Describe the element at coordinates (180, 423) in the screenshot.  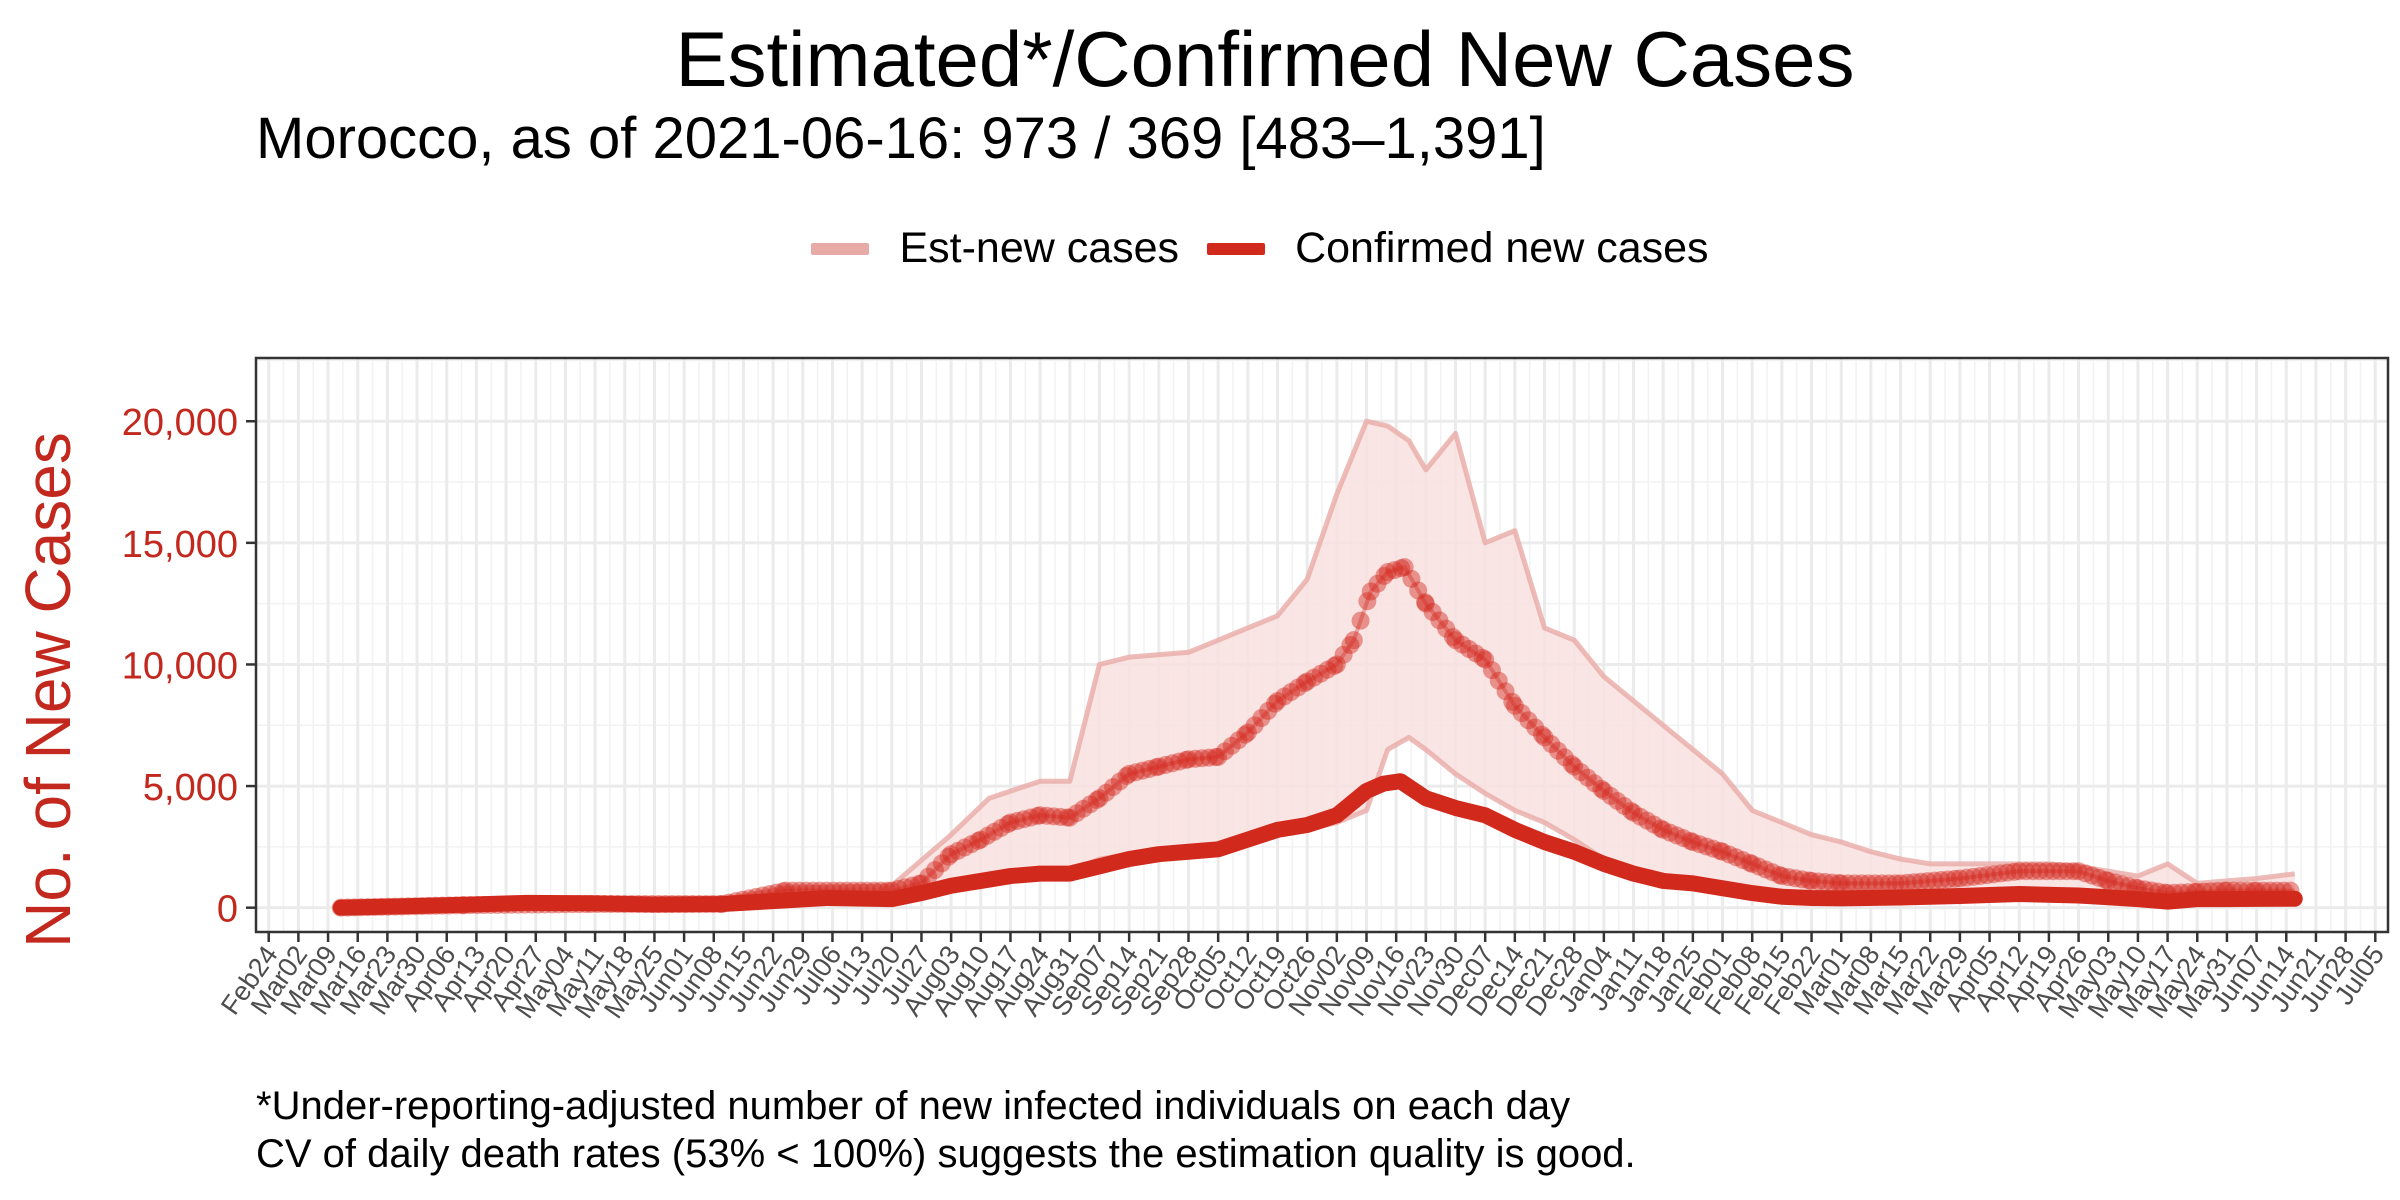
I see `y-tick-label: 20,000` at that location.